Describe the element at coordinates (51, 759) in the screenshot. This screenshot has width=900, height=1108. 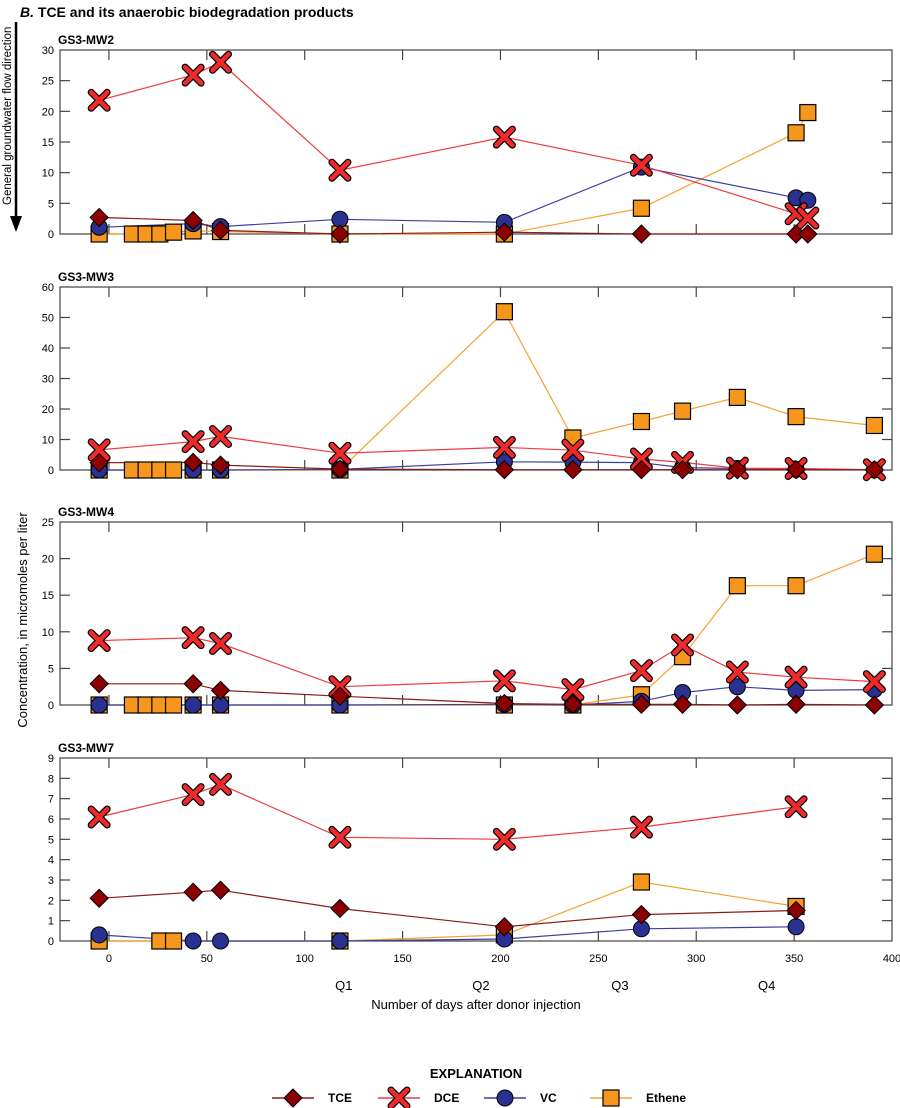
I see `y-tick-label: 9` at that location.